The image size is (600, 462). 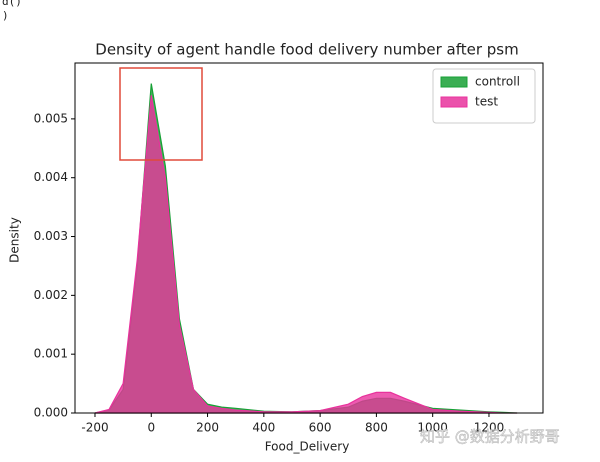 I want to click on y-tick-label: 0.002, so click(x=51, y=295).